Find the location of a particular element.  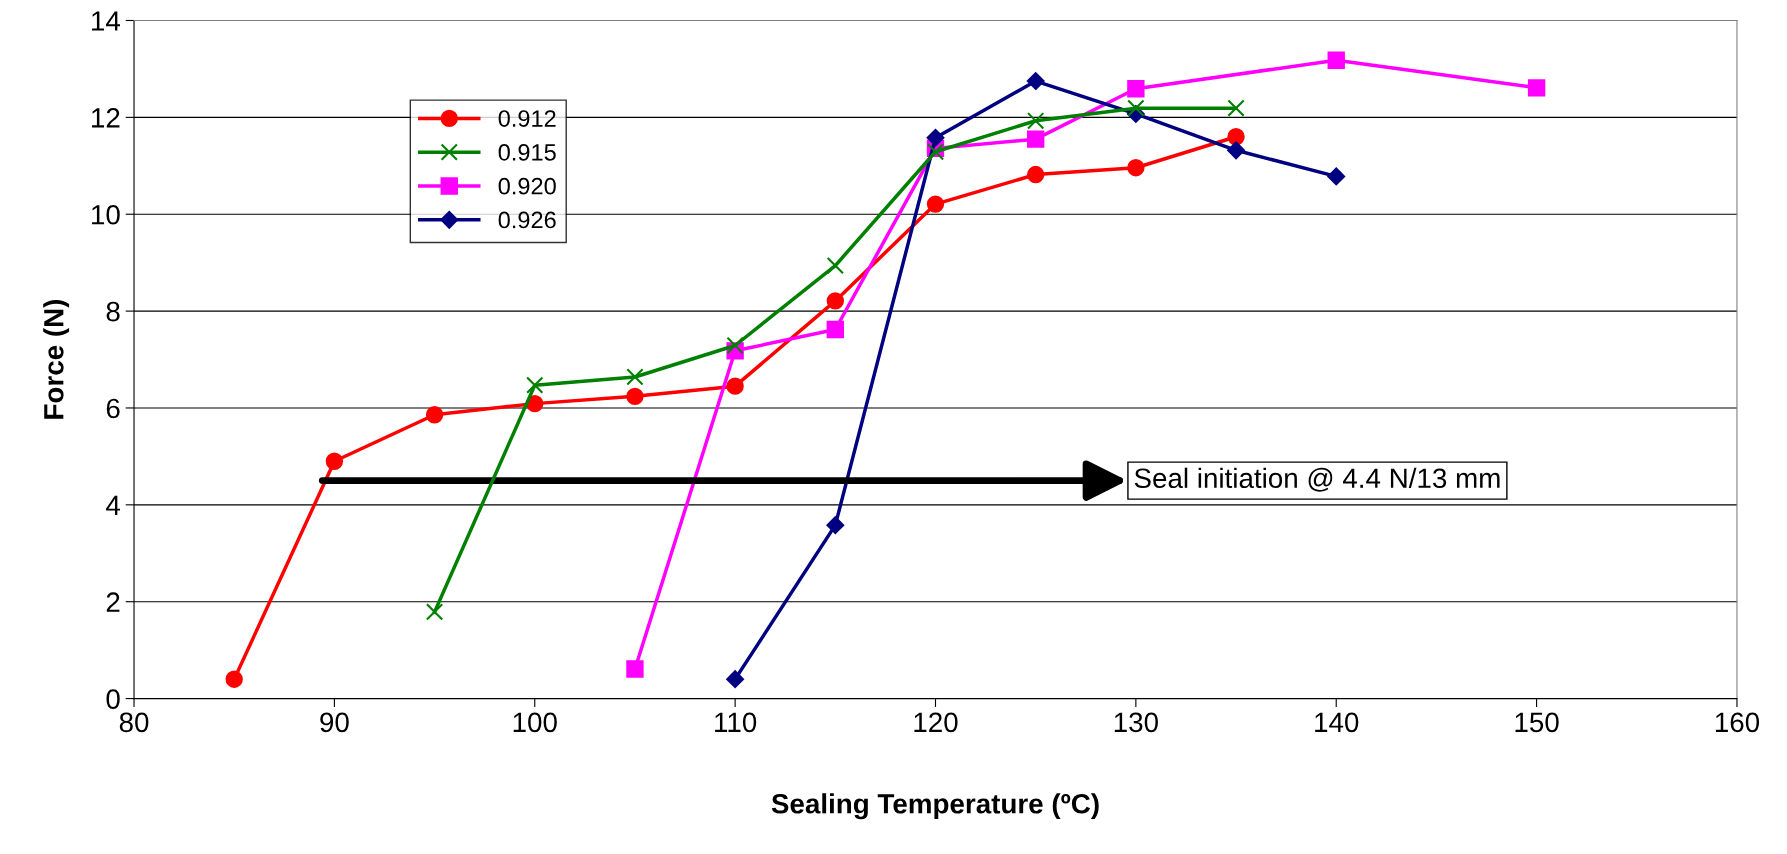

x-tick-label: 80 is located at coordinates (134, 722).